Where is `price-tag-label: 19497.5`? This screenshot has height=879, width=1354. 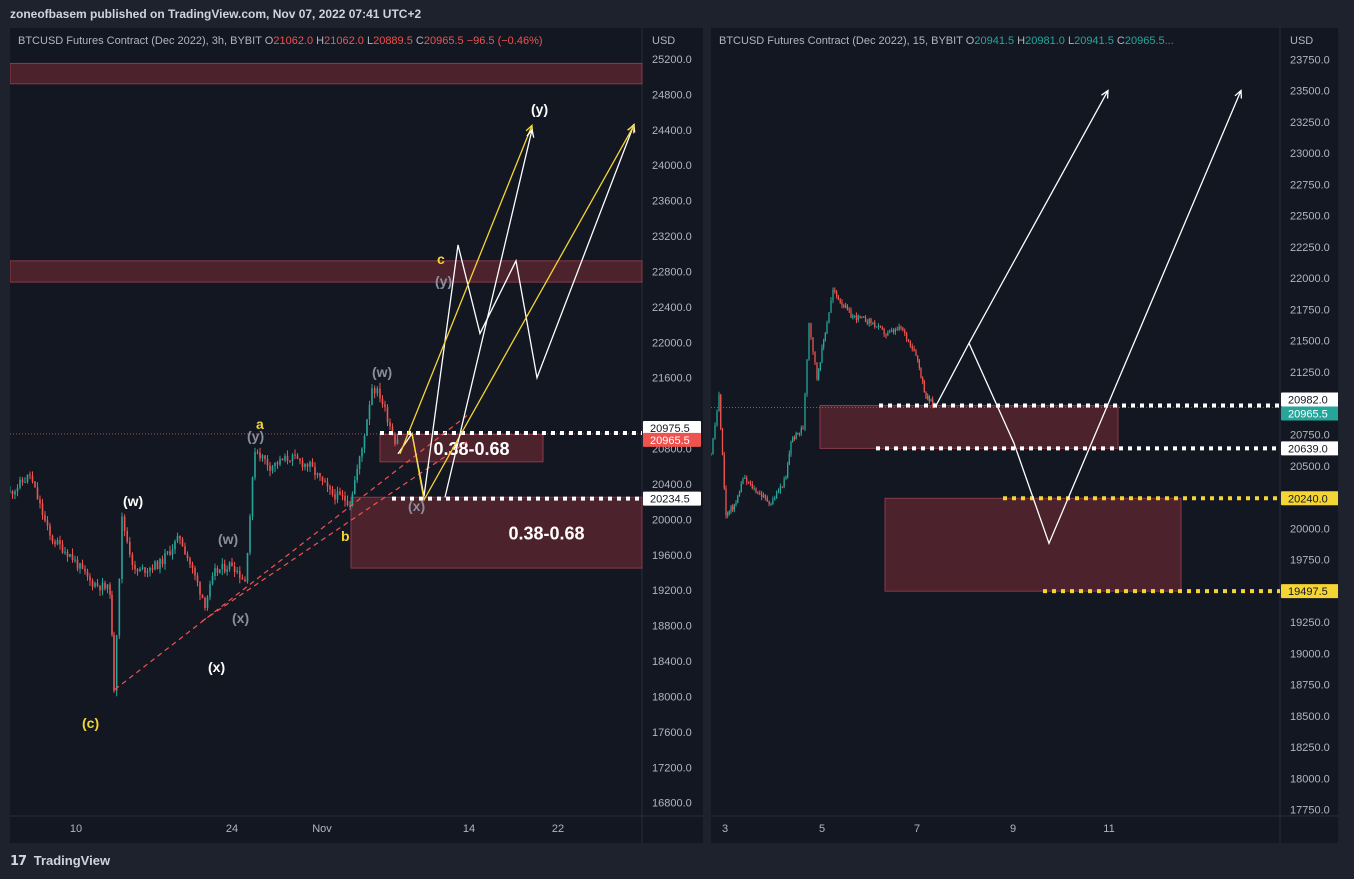 price-tag-label: 19497.5 is located at coordinates (1308, 592).